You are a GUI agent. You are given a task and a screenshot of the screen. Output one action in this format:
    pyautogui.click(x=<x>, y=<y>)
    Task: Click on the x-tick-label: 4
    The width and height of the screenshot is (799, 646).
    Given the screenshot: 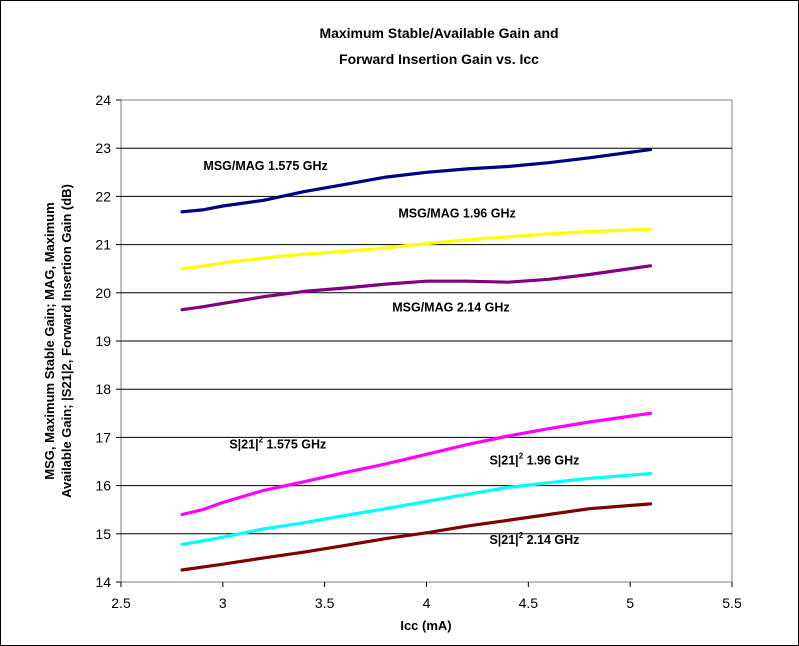 What is the action you would take?
    pyautogui.click(x=427, y=603)
    